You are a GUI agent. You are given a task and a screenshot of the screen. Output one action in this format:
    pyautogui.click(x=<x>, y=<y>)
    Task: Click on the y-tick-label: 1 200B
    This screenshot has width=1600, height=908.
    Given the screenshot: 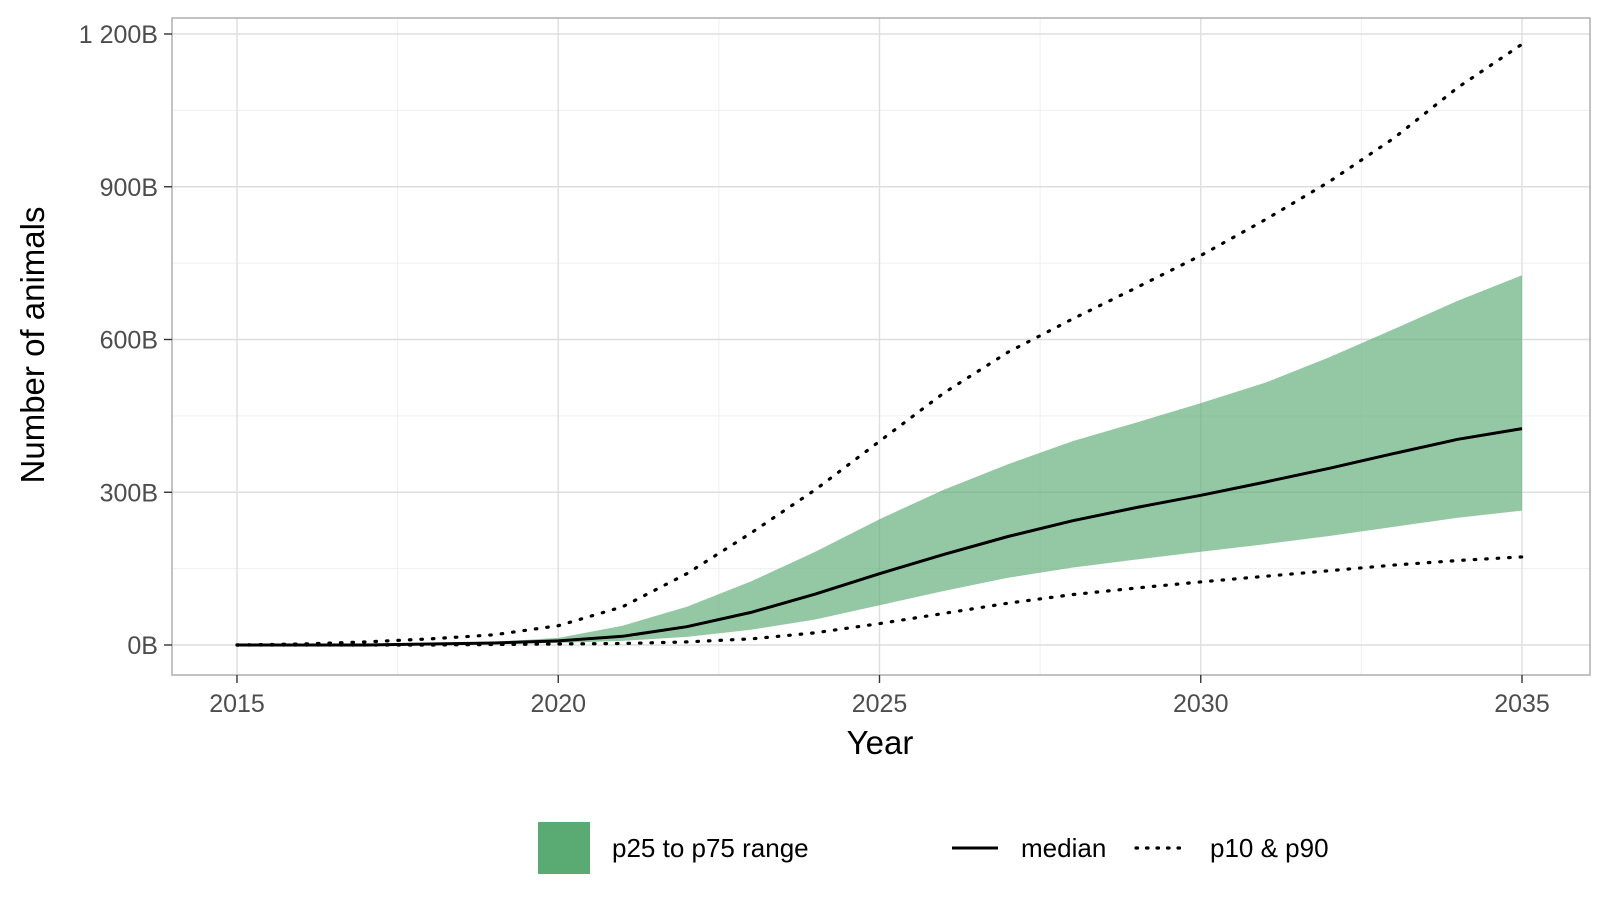 What is the action you would take?
    pyautogui.click(x=118, y=35)
    